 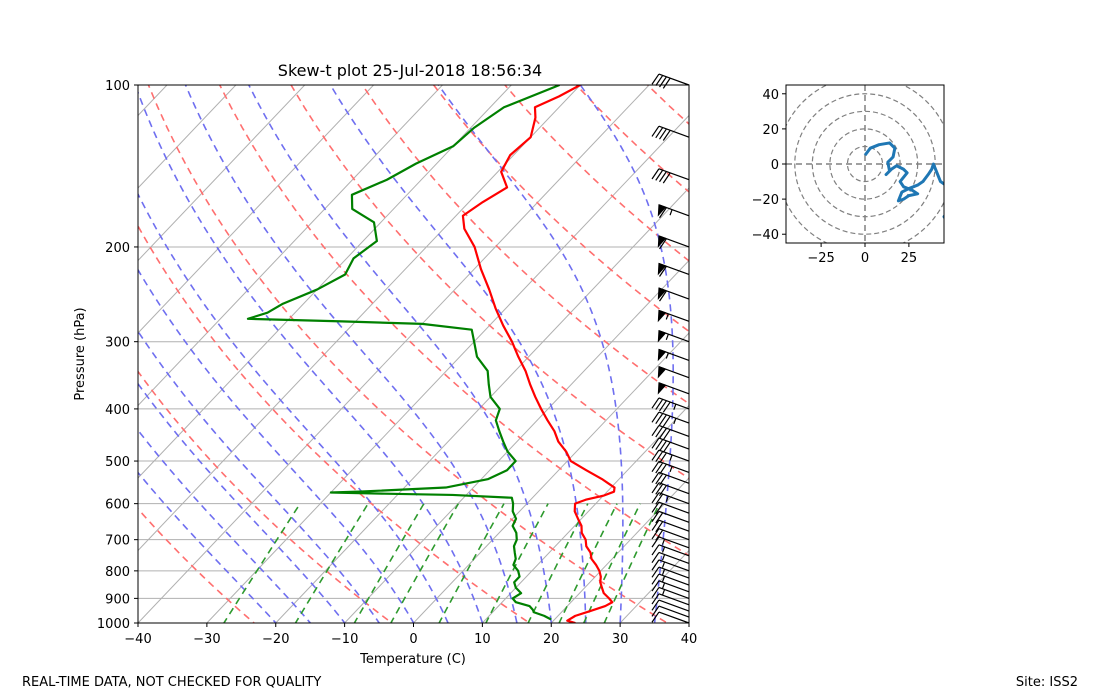 What do you see at coordinates (171, 682) in the screenshot?
I see `quality-note: REAL-TIME DATA, NOT CHECKED FOR QUALITY` at bounding box center [171, 682].